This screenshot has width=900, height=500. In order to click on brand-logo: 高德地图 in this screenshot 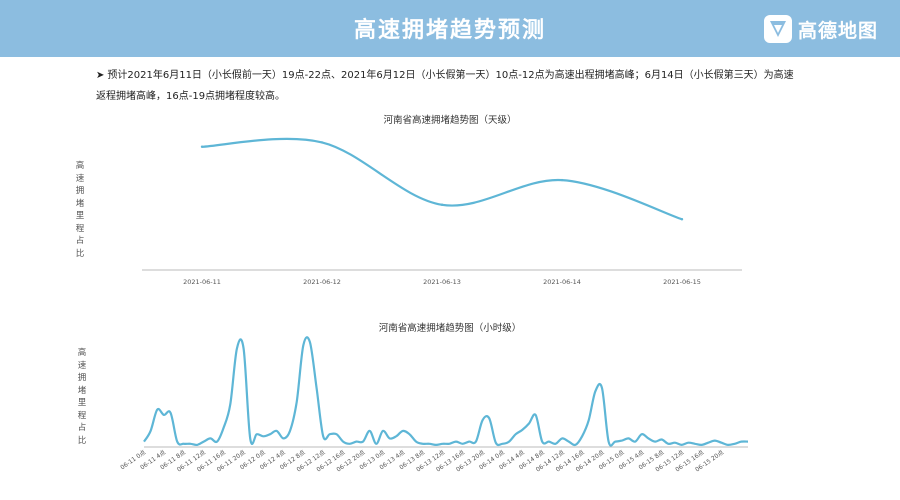, I will do `click(820, 29)`.